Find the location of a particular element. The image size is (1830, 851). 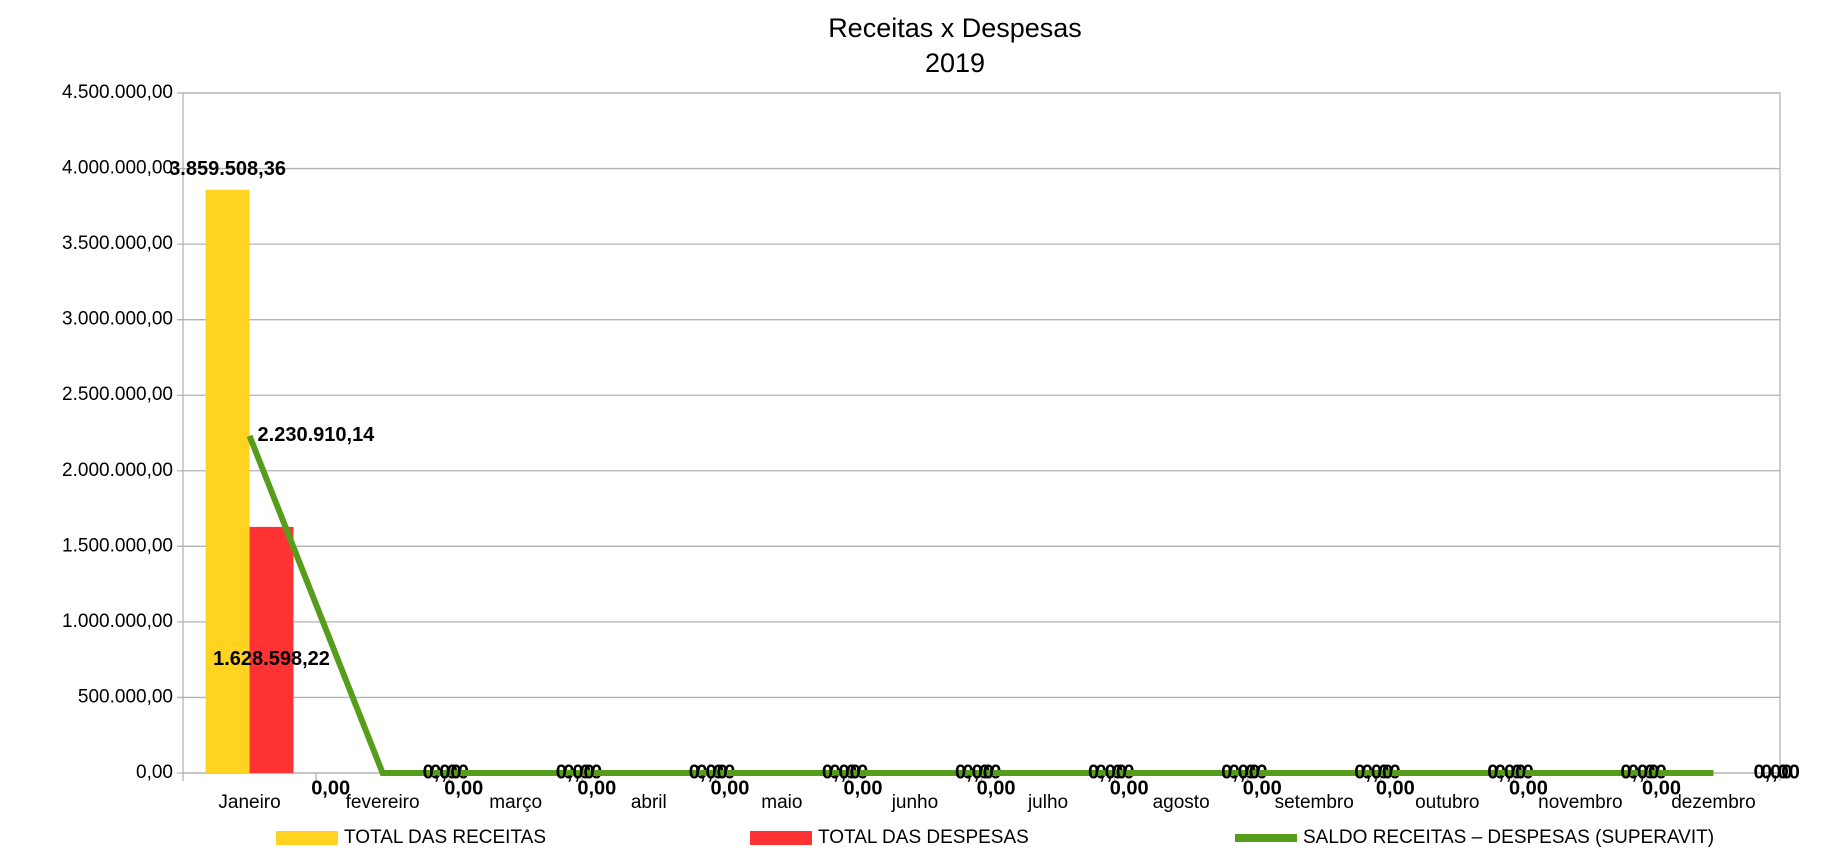

x-tick-label: julho is located at coordinates (1047, 802).